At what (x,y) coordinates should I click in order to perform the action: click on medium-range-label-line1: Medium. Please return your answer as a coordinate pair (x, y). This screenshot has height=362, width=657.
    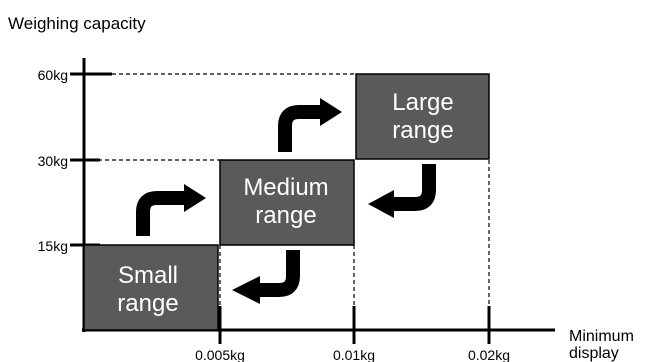
    Looking at the image, I should click on (285, 187).